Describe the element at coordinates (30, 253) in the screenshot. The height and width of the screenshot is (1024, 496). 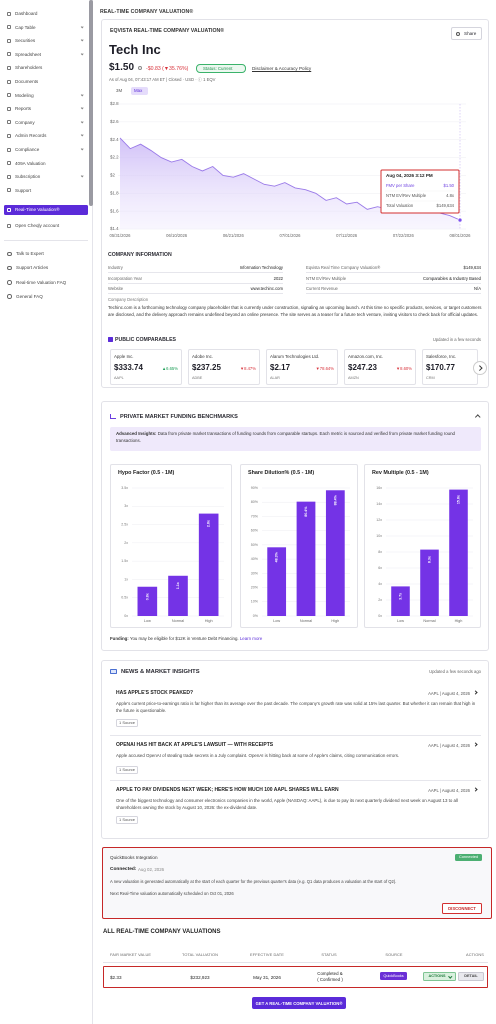
I see `help-link: Talk to Expert` at that location.